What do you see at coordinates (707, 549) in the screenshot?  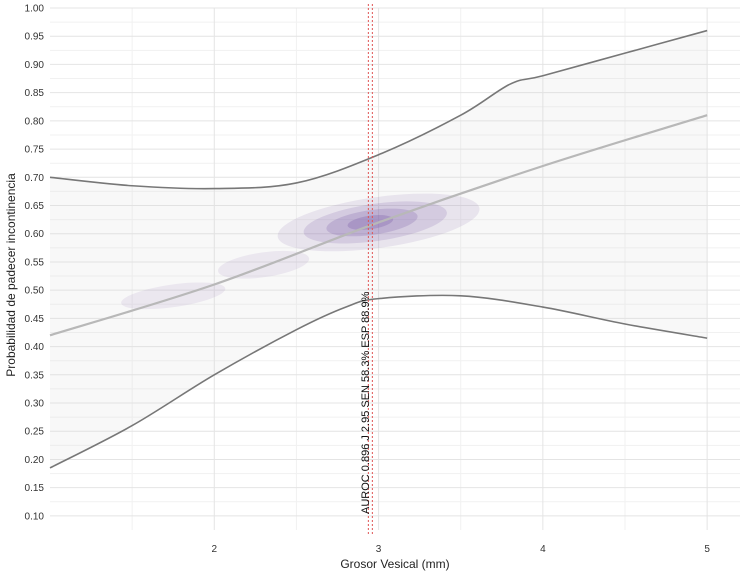 I see `x-tick-label: 5` at bounding box center [707, 549].